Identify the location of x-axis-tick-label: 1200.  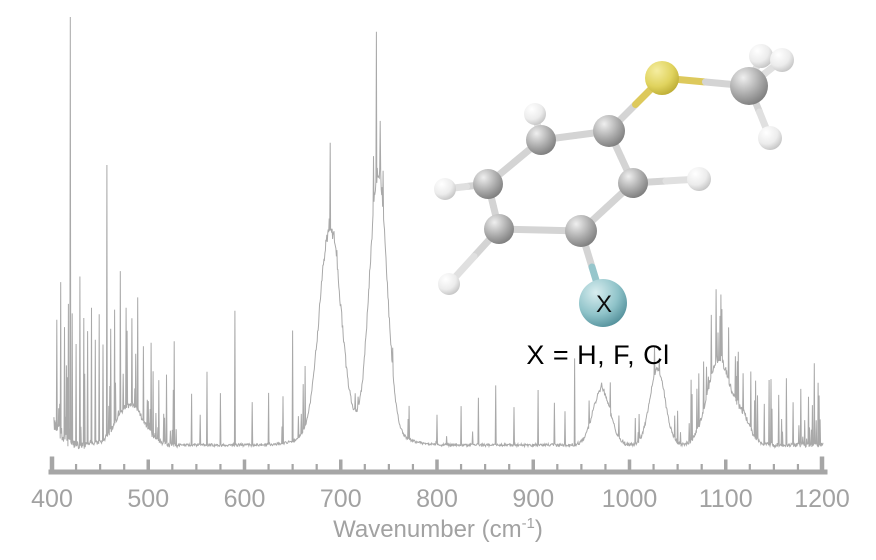
(822, 499).